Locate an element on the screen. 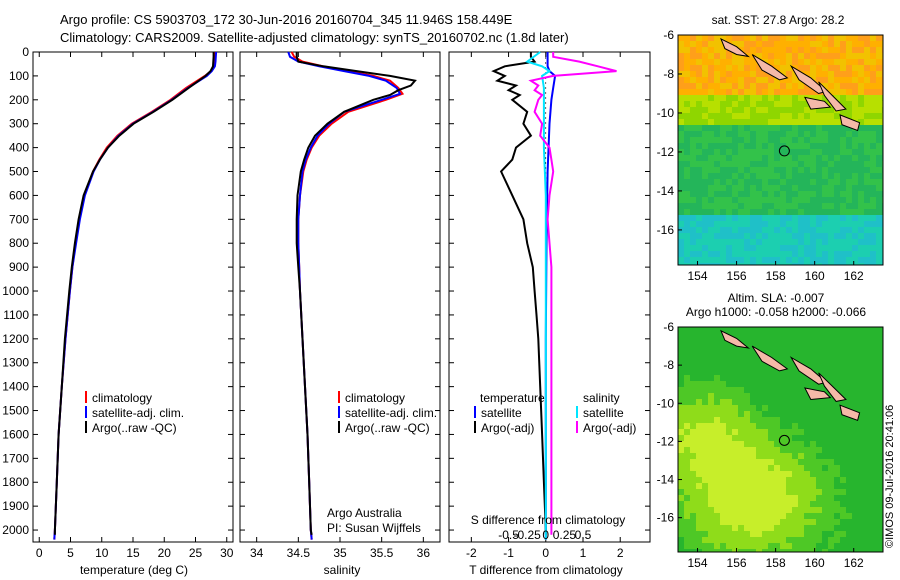  y-tick-label: 100 is located at coordinates (19, 76).